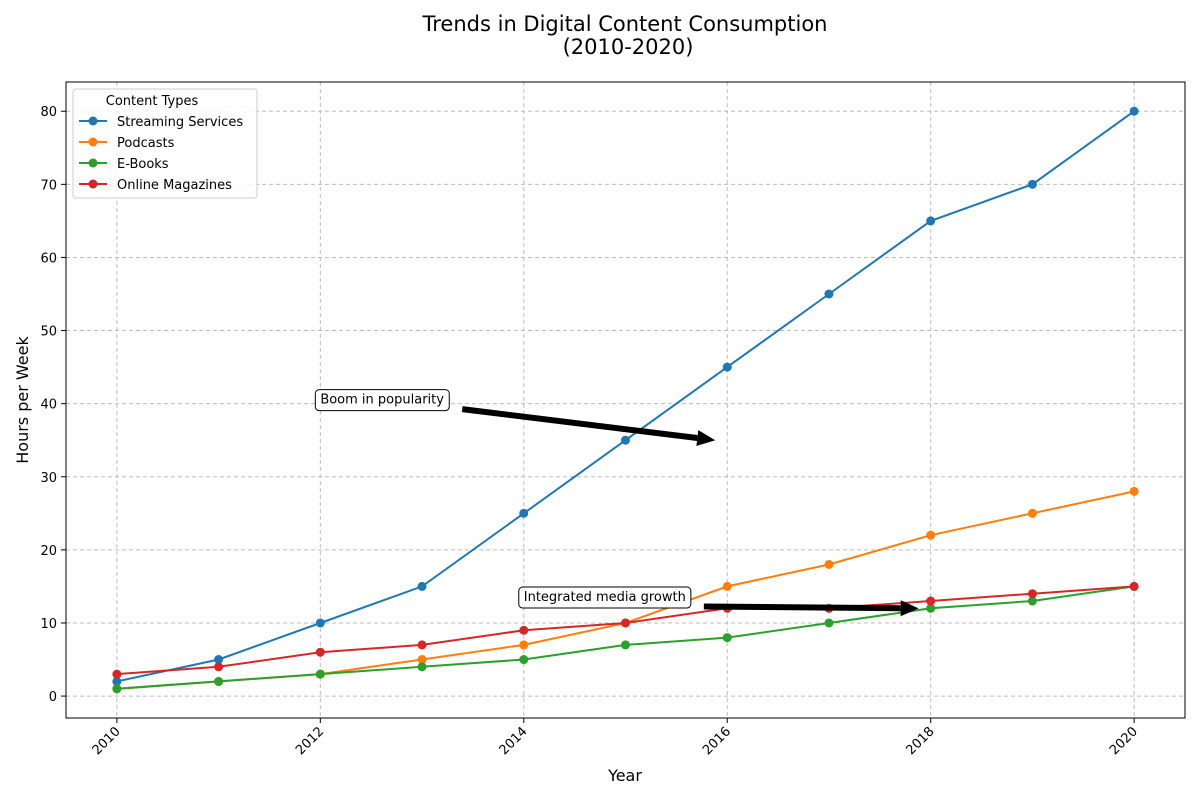  I want to click on x-tick-label: 2020, so click(1124, 741).